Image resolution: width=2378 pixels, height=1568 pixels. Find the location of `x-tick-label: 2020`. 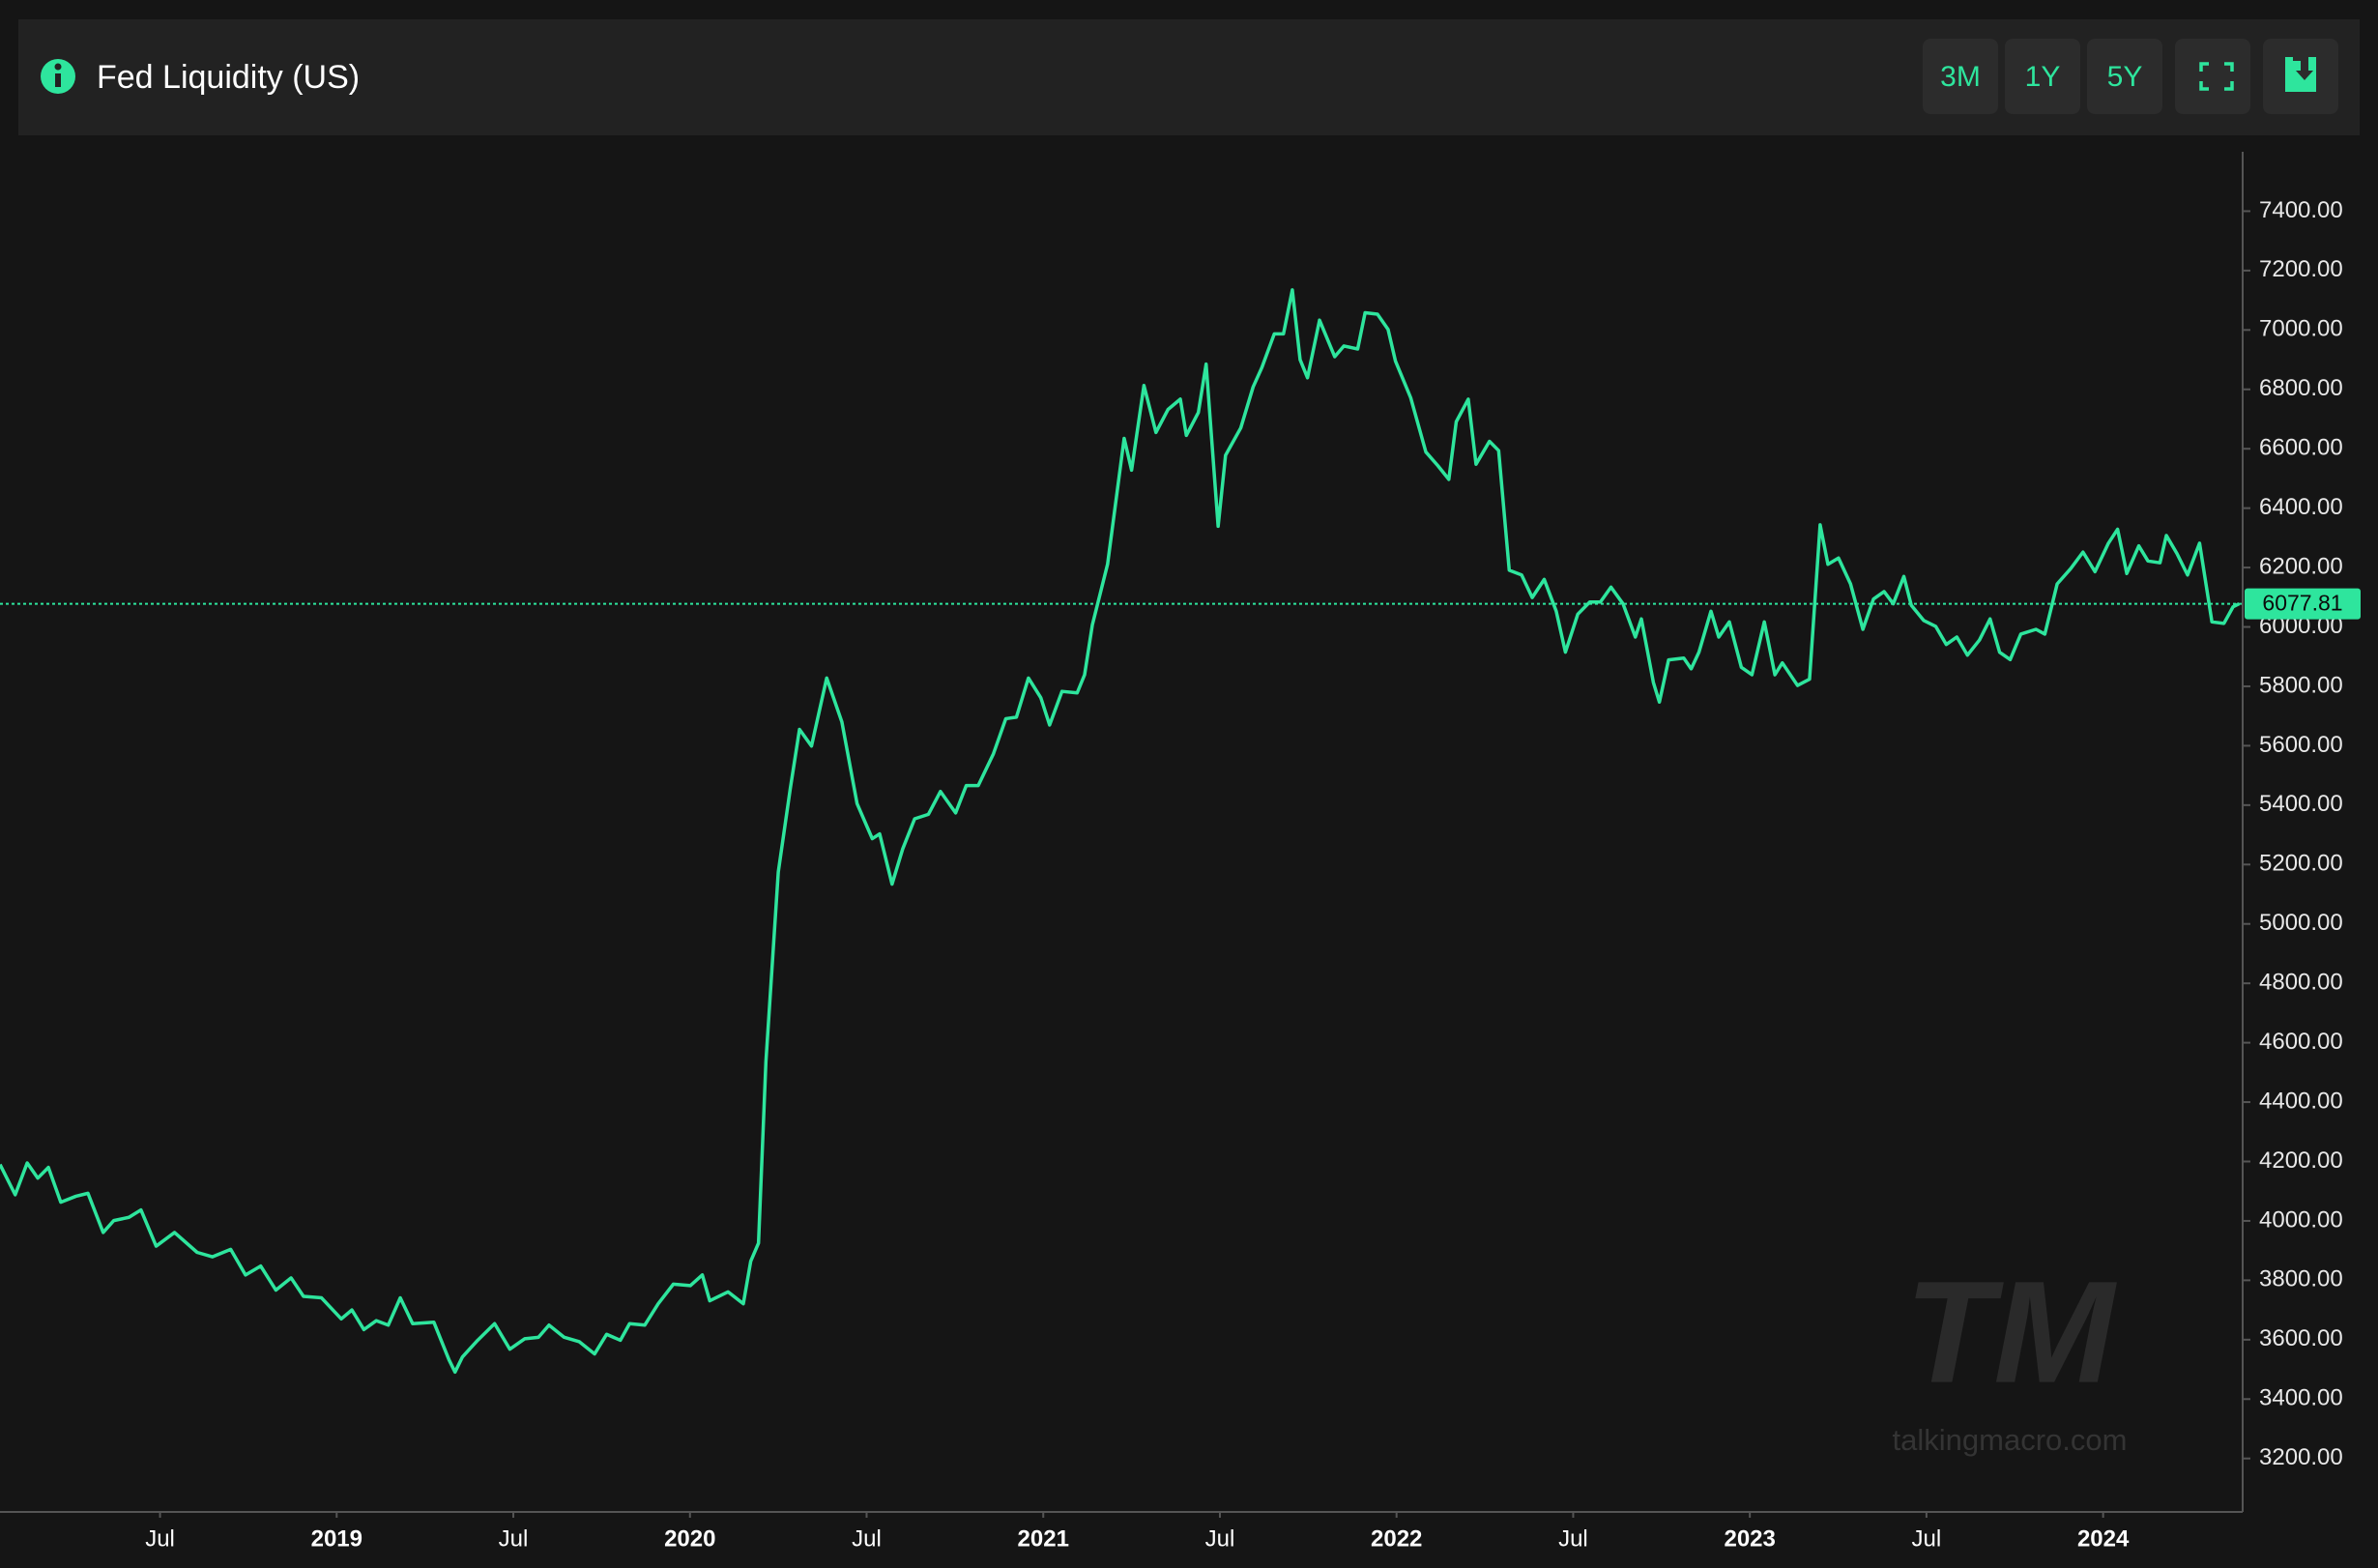

x-tick-label: 2020 is located at coordinates (690, 1538).